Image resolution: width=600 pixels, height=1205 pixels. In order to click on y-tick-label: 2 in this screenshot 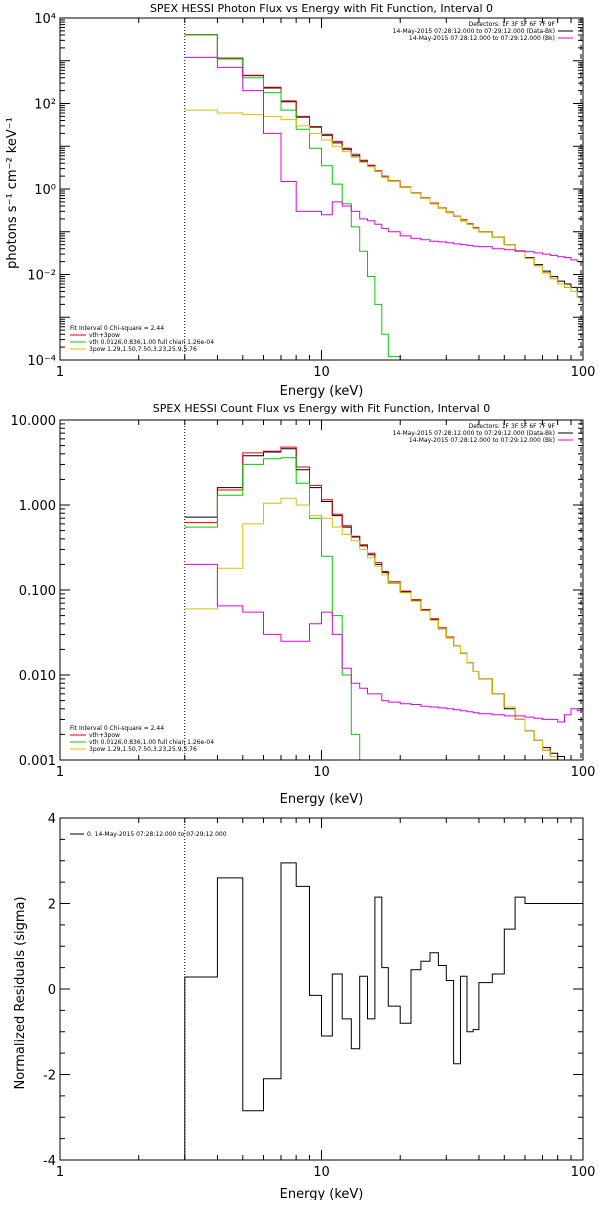, I will do `click(52, 905)`.